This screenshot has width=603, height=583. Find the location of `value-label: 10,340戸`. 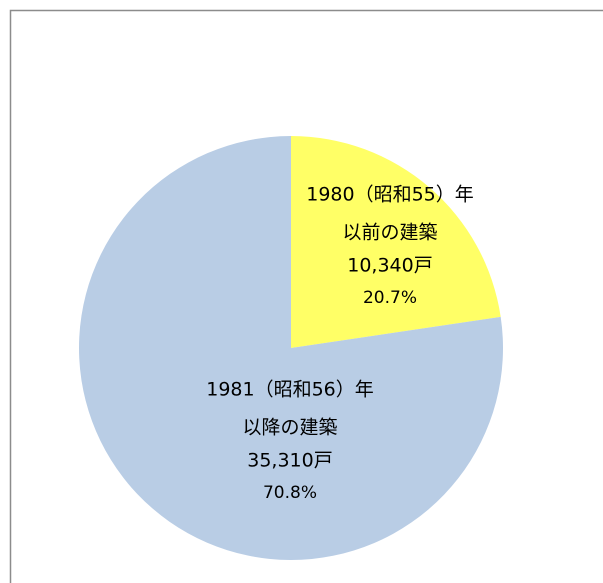

value-label: 10,340戸 is located at coordinates (389, 266).